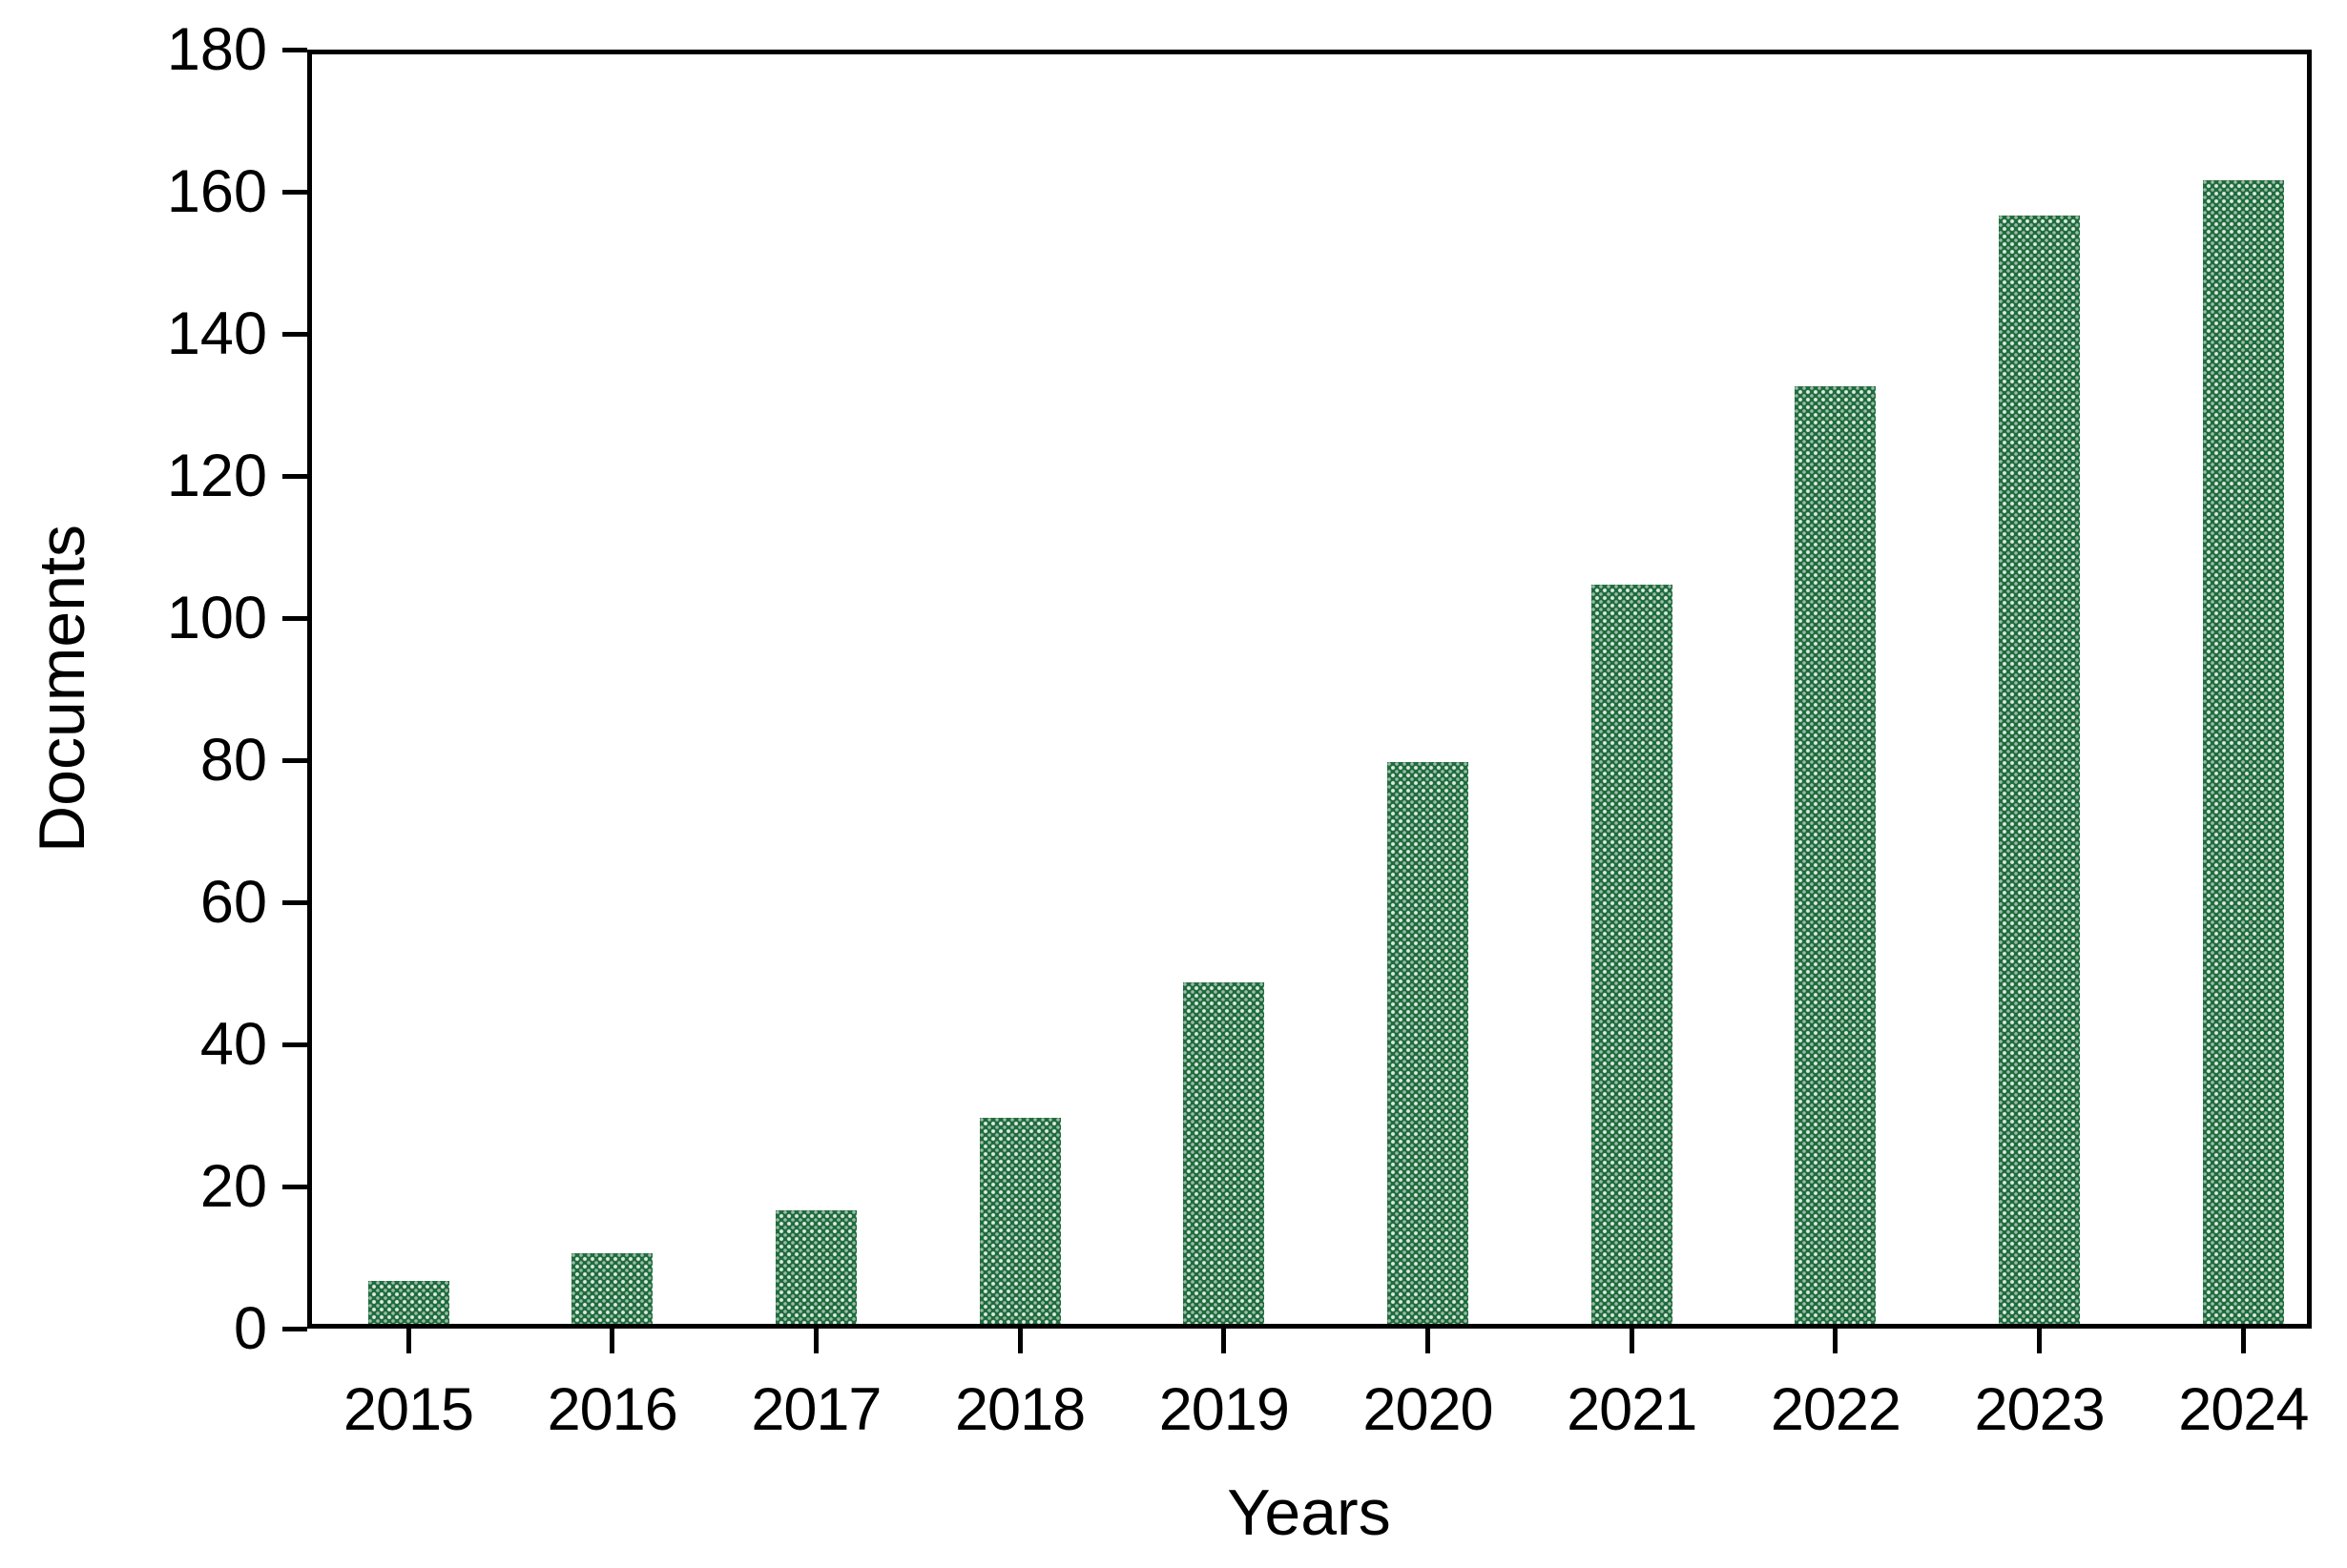 This screenshot has width=2347, height=1568. I want to click on bar-2016, so click(612, 1288).